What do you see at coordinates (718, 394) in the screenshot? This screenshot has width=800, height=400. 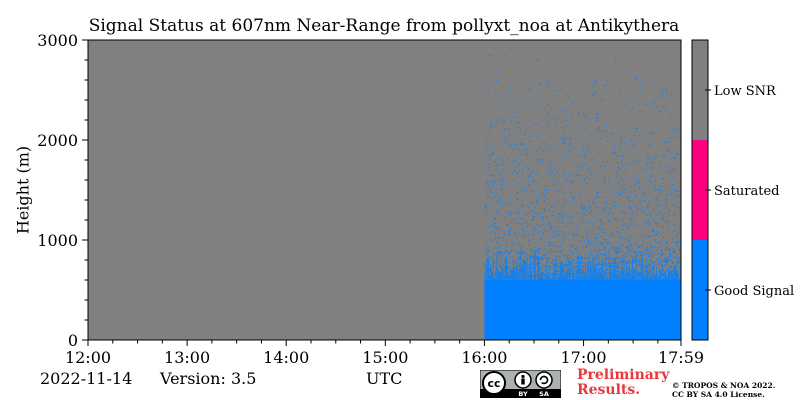 I see `copyright-line-2: CC BY SA 4.0 License.` at bounding box center [718, 394].